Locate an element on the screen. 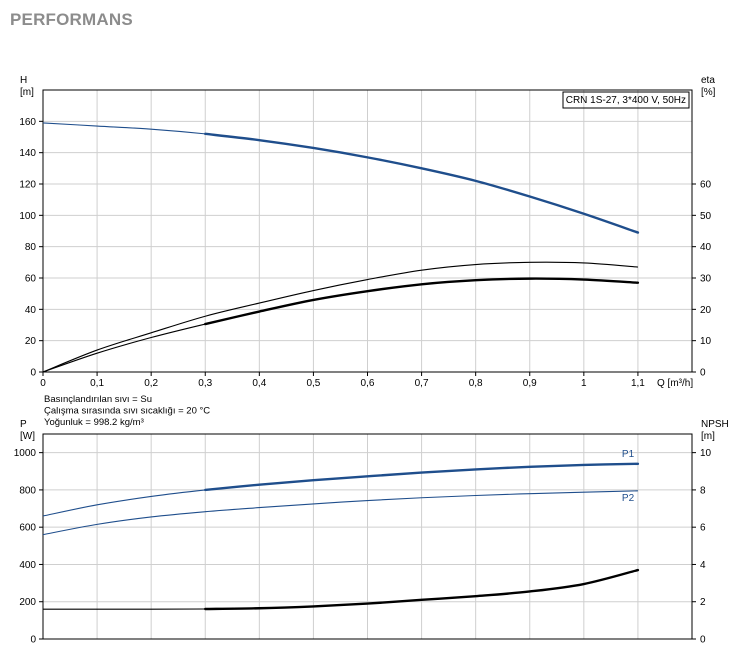 Image resolution: width=736 pixels, height=669 pixels. y-left-tick-label: 400 is located at coordinates (27, 565).